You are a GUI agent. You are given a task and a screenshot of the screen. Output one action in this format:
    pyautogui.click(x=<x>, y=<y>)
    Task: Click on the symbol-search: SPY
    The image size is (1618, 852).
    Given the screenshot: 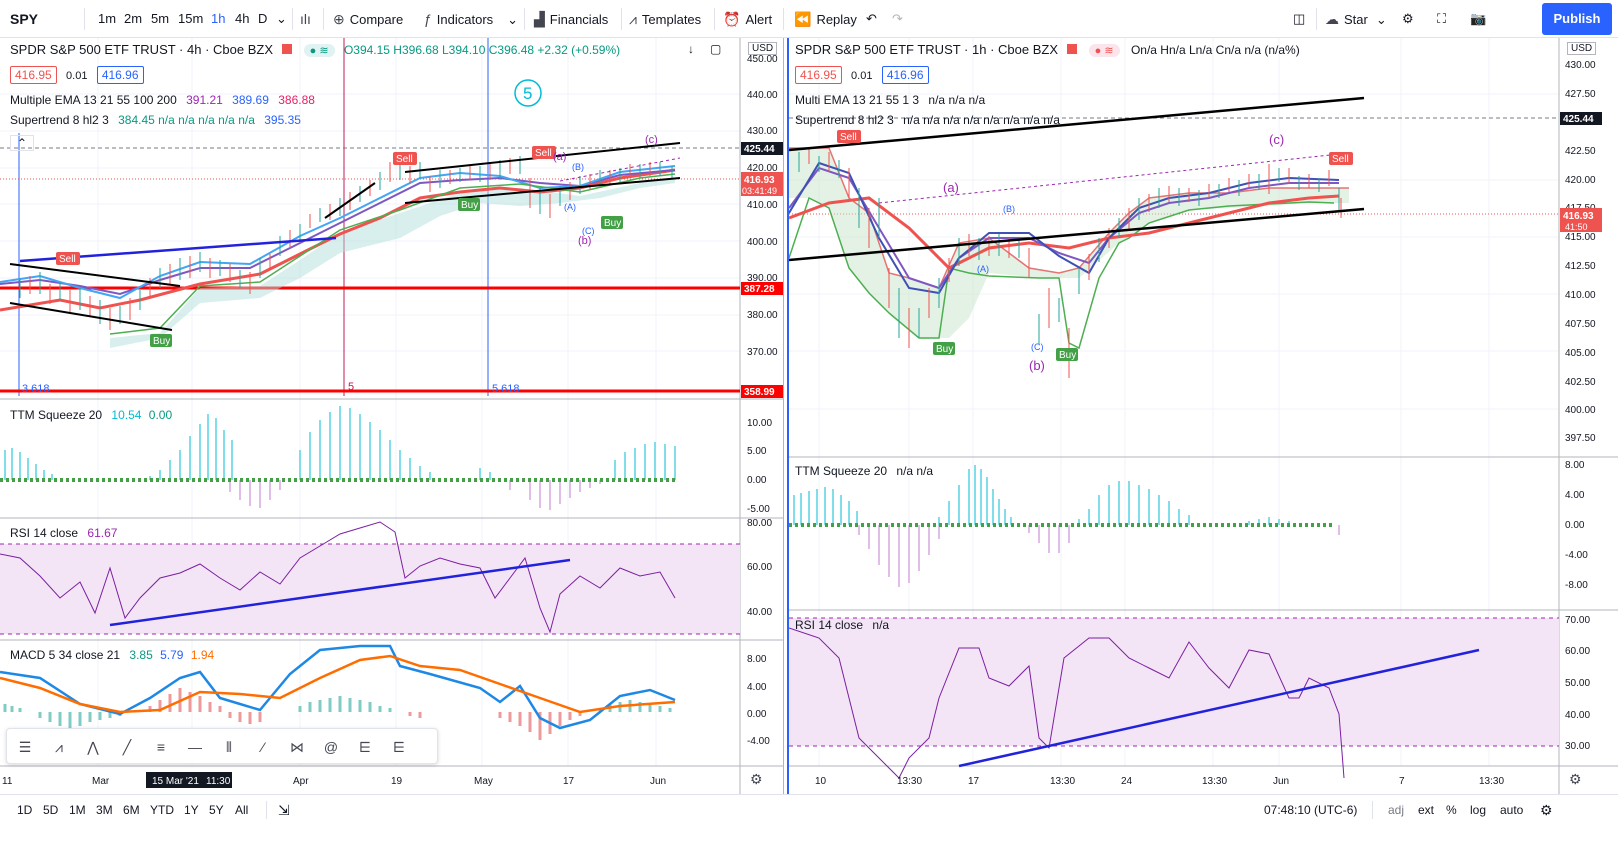 What is the action you would take?
    pyautogui.click(x=24, y=19)
    